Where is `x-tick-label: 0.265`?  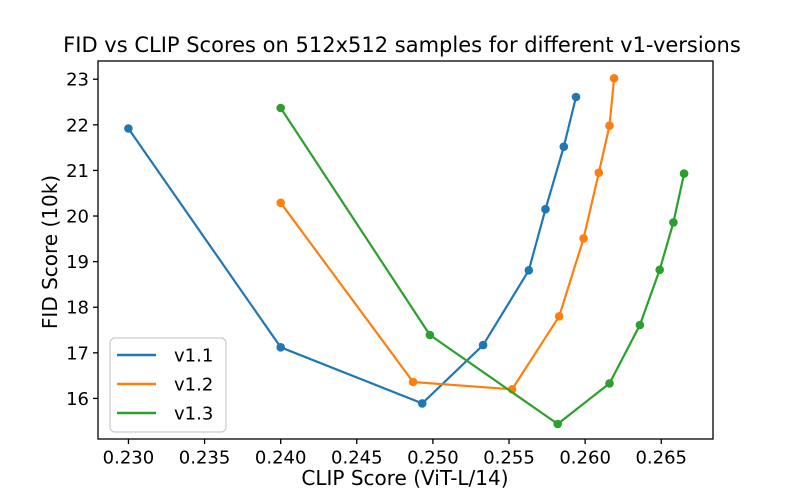
x-tick-label: 0.265 is located at coordinates (661, 458).